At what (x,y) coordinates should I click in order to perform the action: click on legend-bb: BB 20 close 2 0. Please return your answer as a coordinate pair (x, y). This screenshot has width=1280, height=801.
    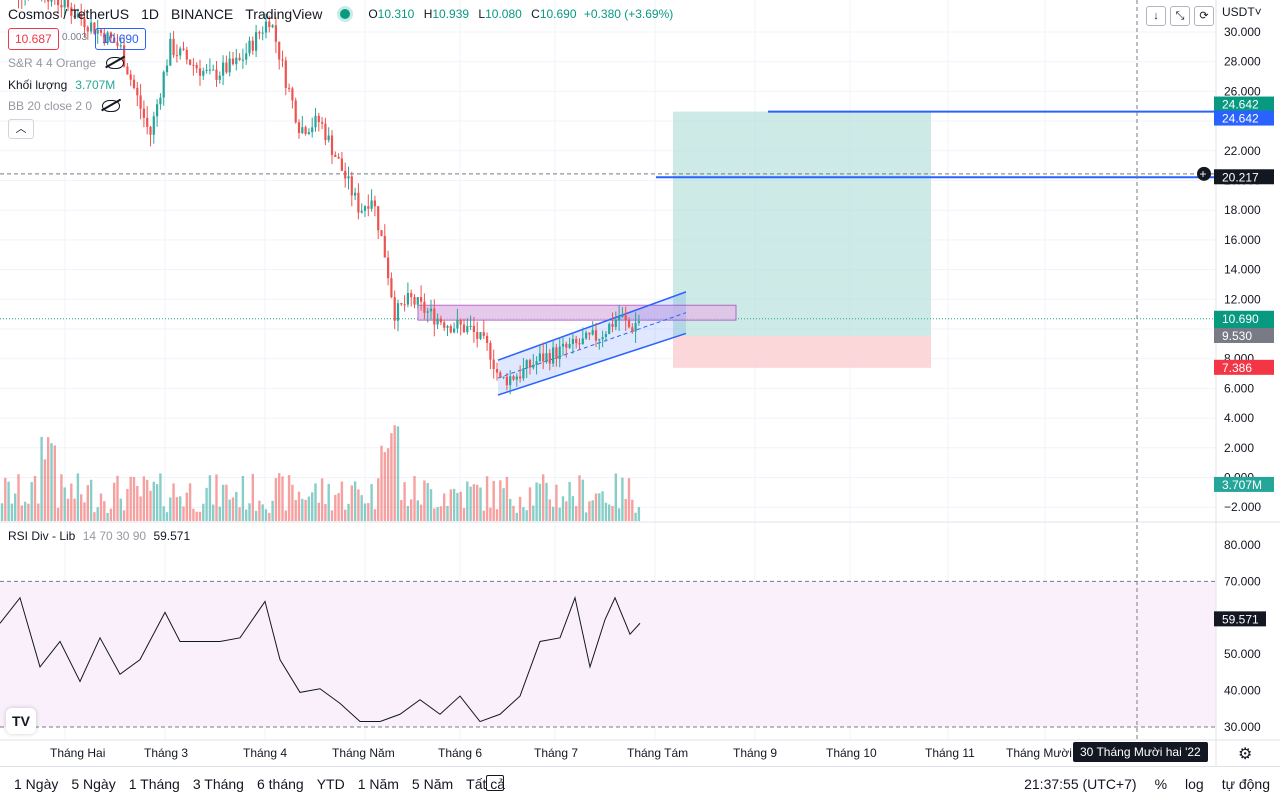
    Looking at the image, I should click on (64, 106).